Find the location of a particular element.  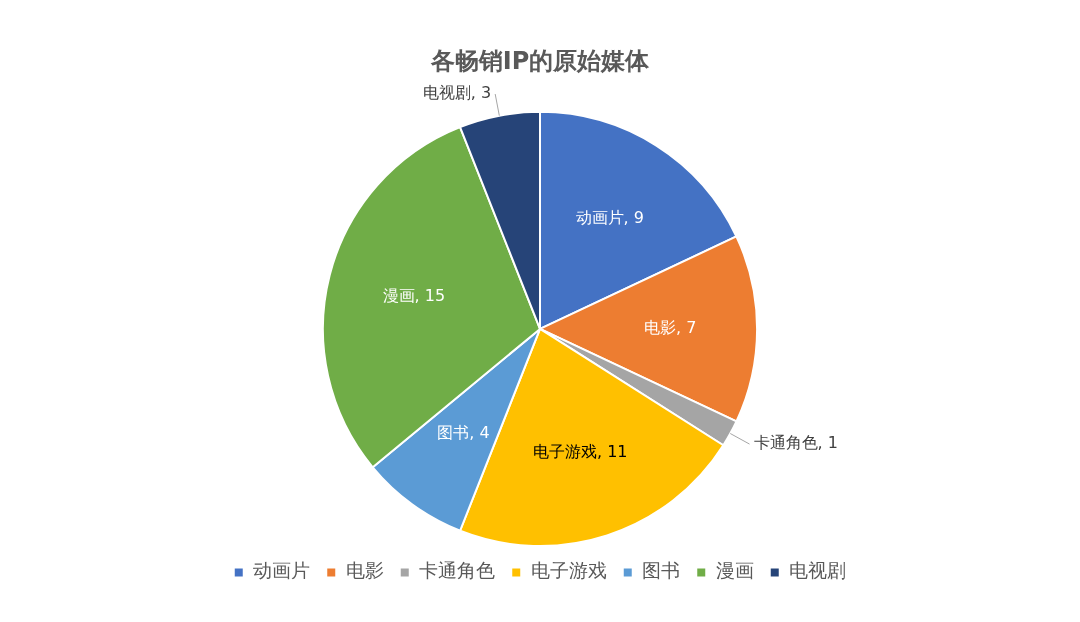

data-label: 电影, 7 is located at coordinates (670, 328).